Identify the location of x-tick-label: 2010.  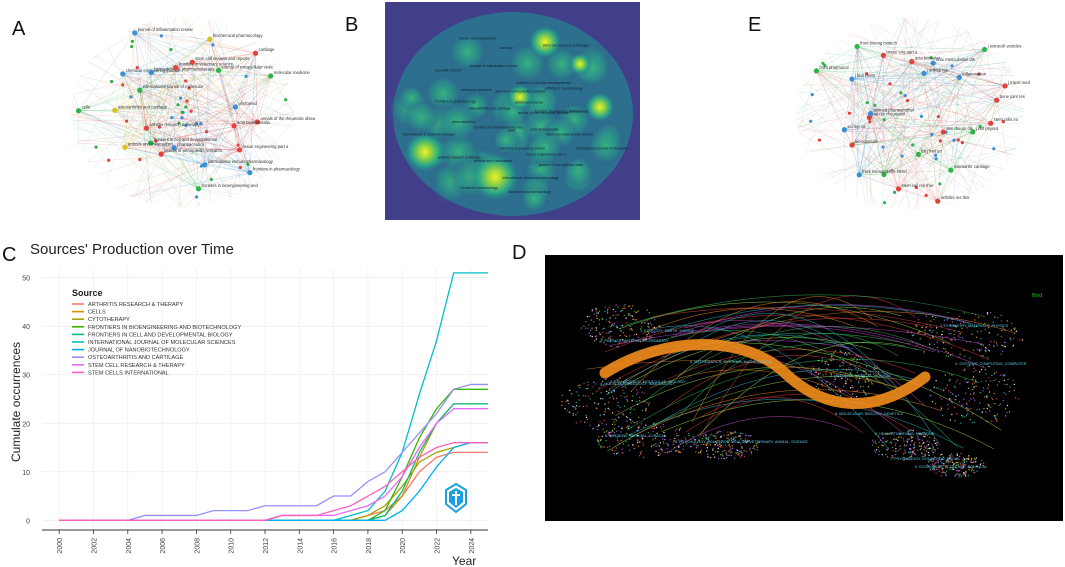
(232, 546).